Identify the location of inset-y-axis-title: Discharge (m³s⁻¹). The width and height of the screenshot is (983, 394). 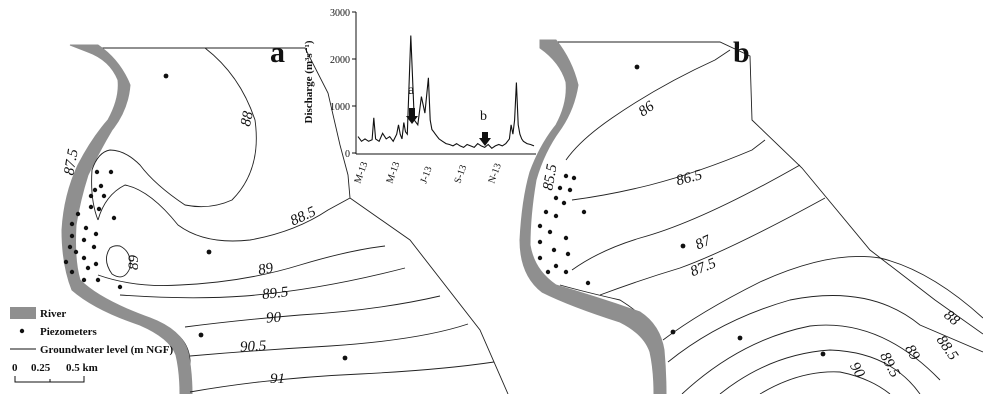
(309, 81).